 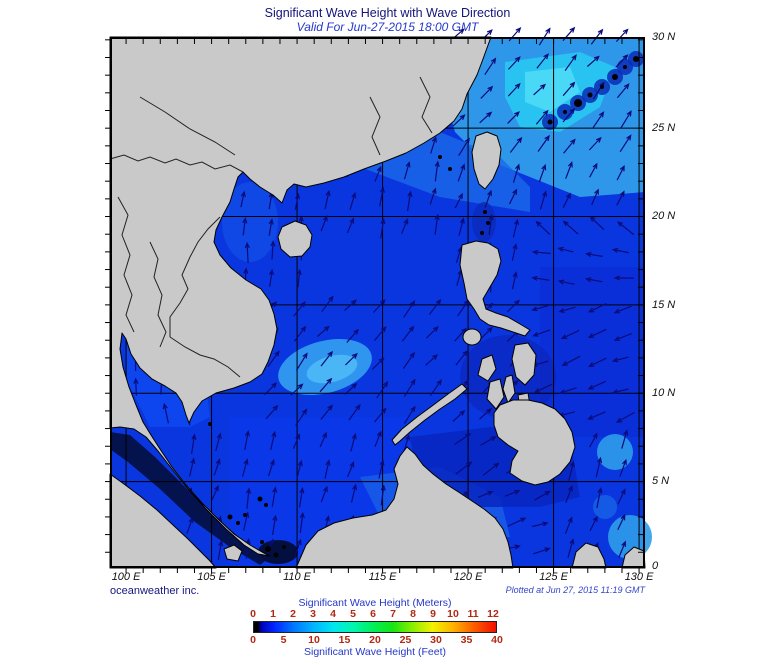 What do you see at coordinates (664, 393) in the screenshot?
I see `lat-label: 10 N` at bounding box center [664, 393].